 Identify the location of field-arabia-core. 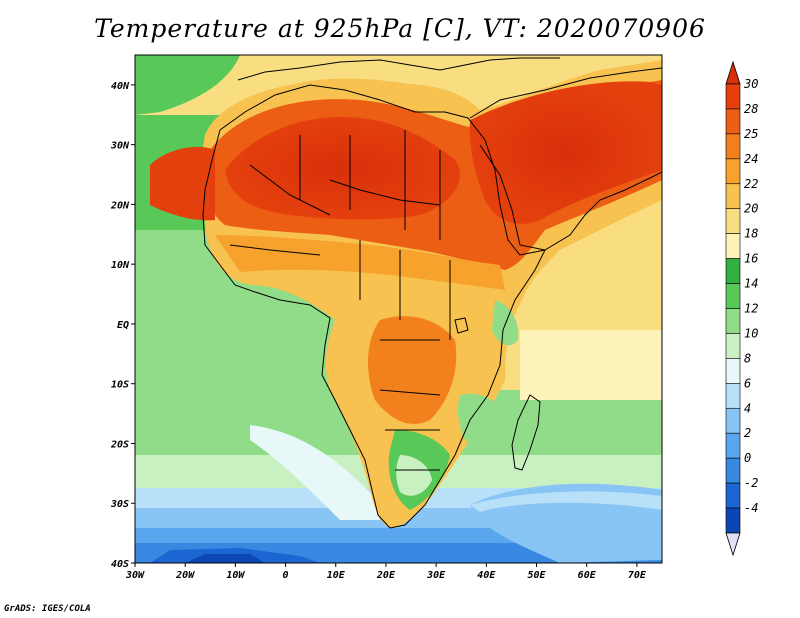
(565, 152).